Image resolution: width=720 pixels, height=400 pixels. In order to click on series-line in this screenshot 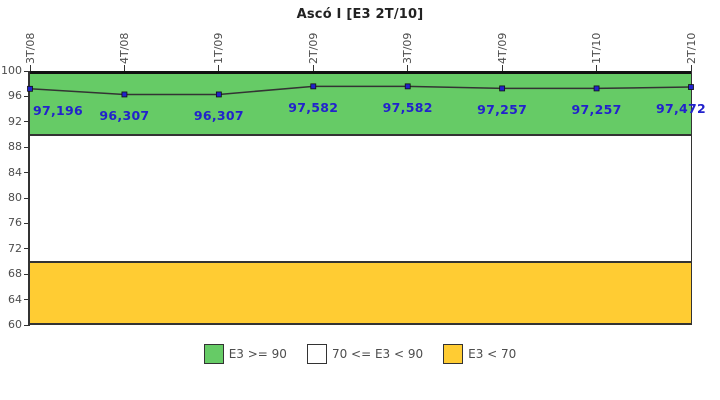, I will do `click(360, 90)`.